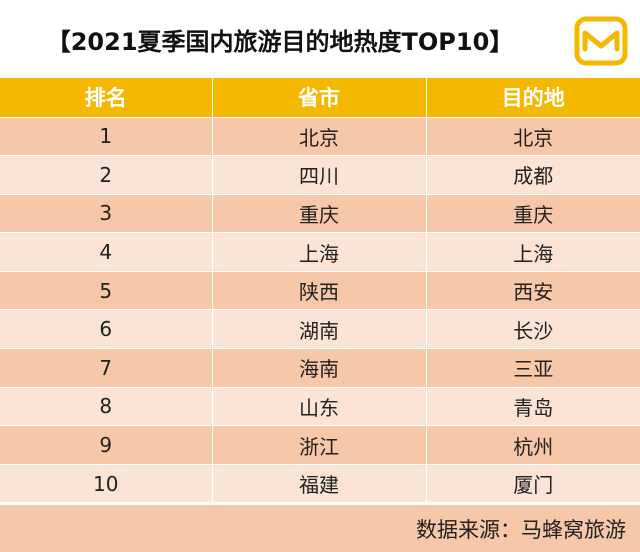 Image resolution: width=640 pixels, height=552 pixels. I want to click on data-source-footer: 数据来源：马蜂窝旅游, so click(320, 528).